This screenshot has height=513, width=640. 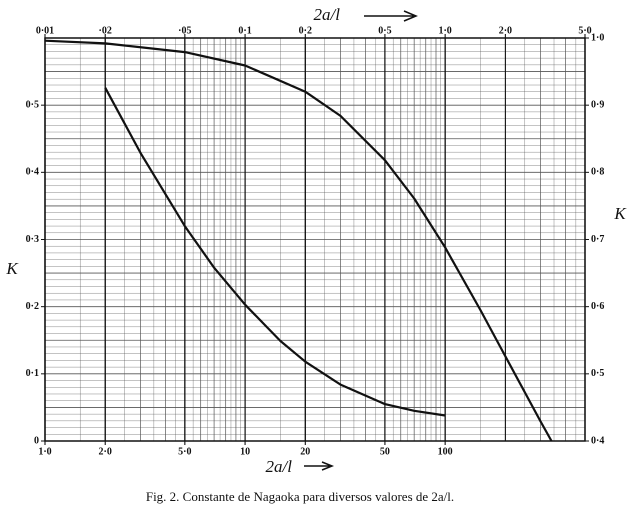 What do you see at coordinates (12, 268) in the screenshot?
I see `y-axis-label: K` at bounding box center [12, 268].